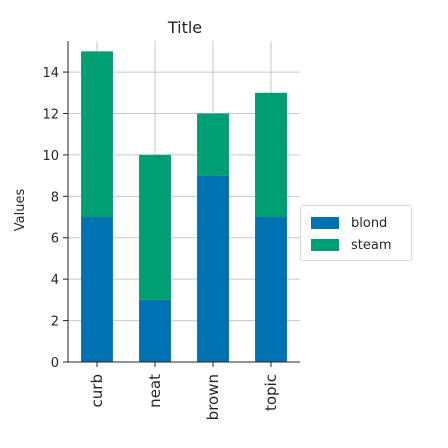 This screenshot has width=448, height=448. What do you see at coordinates (55, 322) in the screenshot?
I see `y-tick-label: 2` at bounding box center [55, 322].